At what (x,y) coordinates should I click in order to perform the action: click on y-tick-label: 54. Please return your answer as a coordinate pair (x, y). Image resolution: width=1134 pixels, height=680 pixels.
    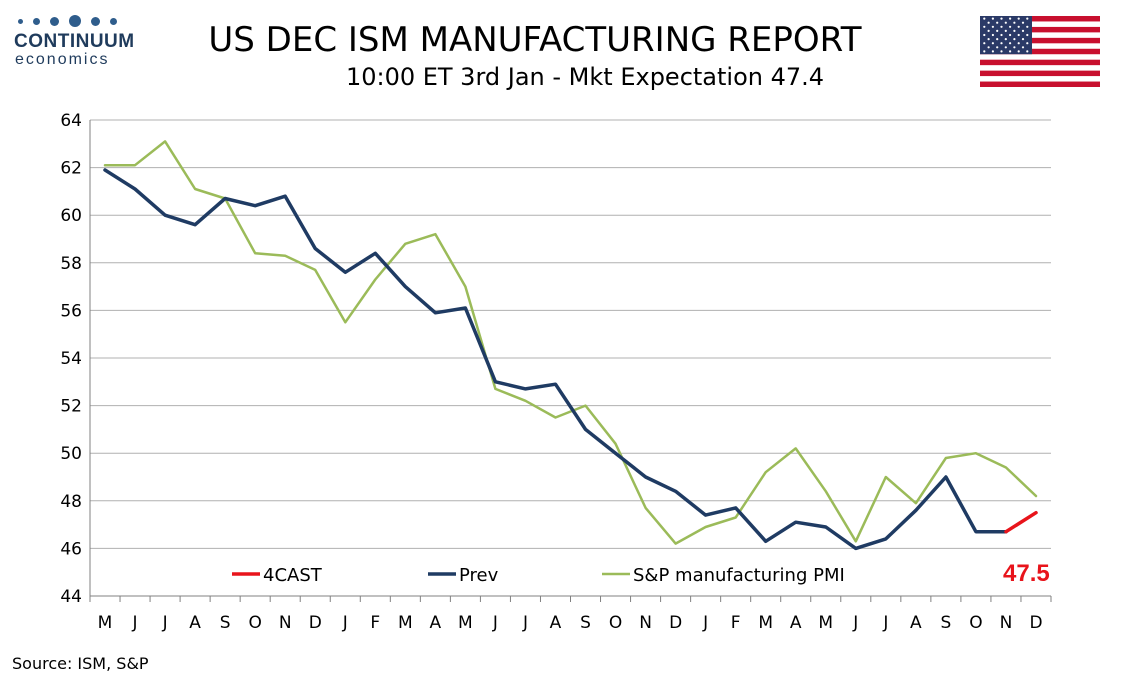
    Looking at the image, I should click on (71, 359).